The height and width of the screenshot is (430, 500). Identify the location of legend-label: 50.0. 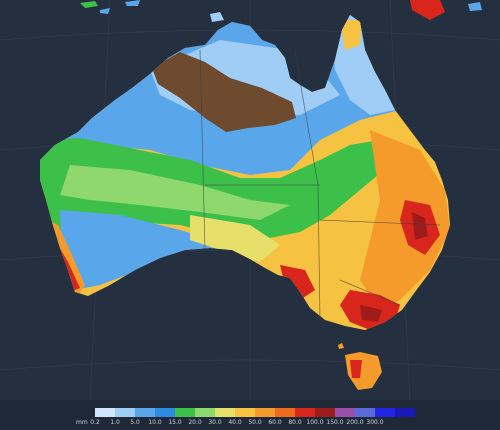
(255, 422).